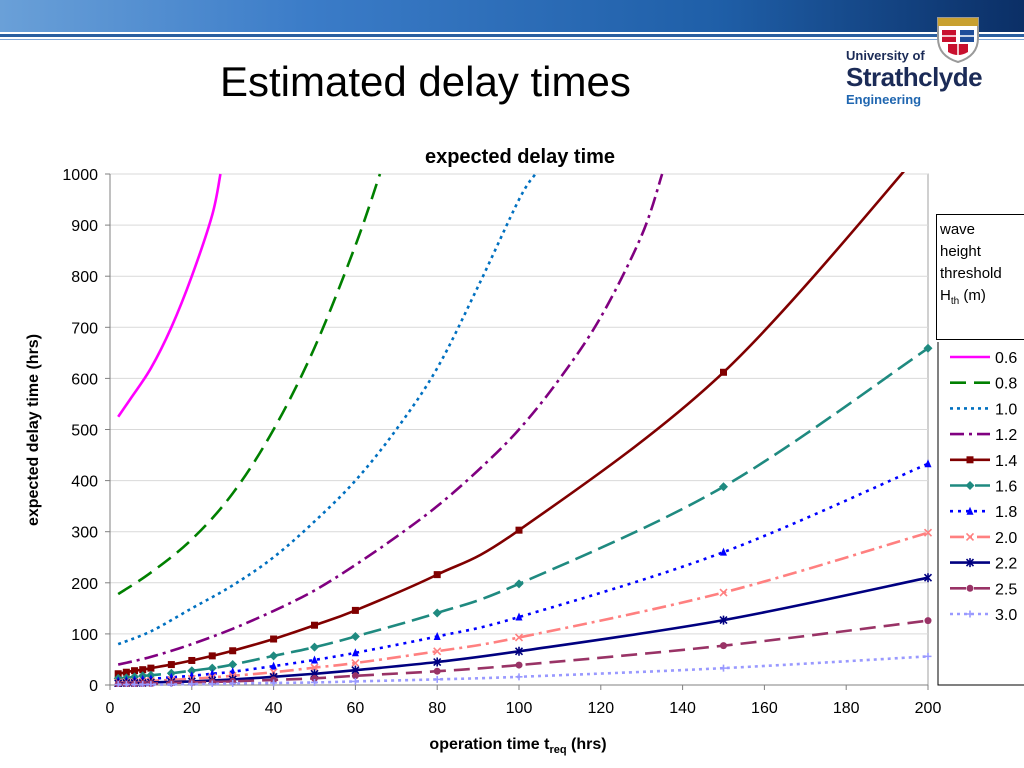  What do you see at coordinates (80, 175) in the screenshot?
I see `y-tick-label: 1000` at bounding box center [80, 175].